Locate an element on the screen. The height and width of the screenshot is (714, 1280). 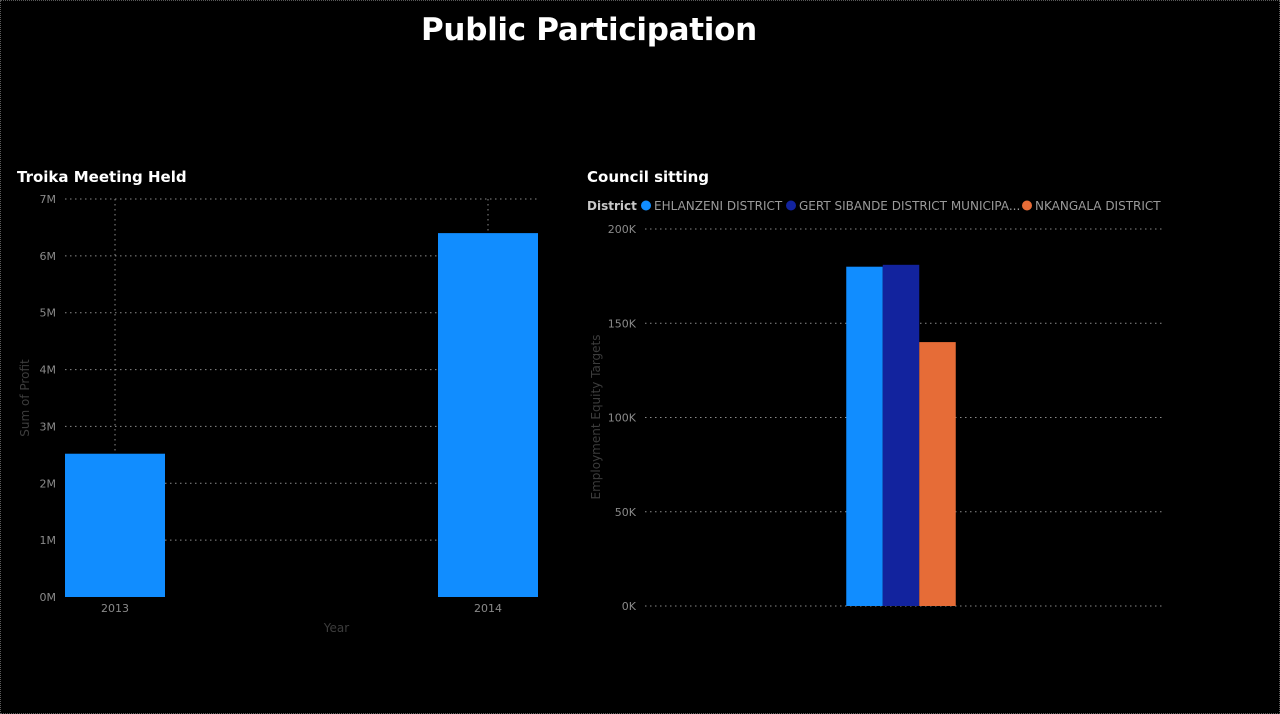
y-tick-label: 1M is located at coordinates (48, 540).